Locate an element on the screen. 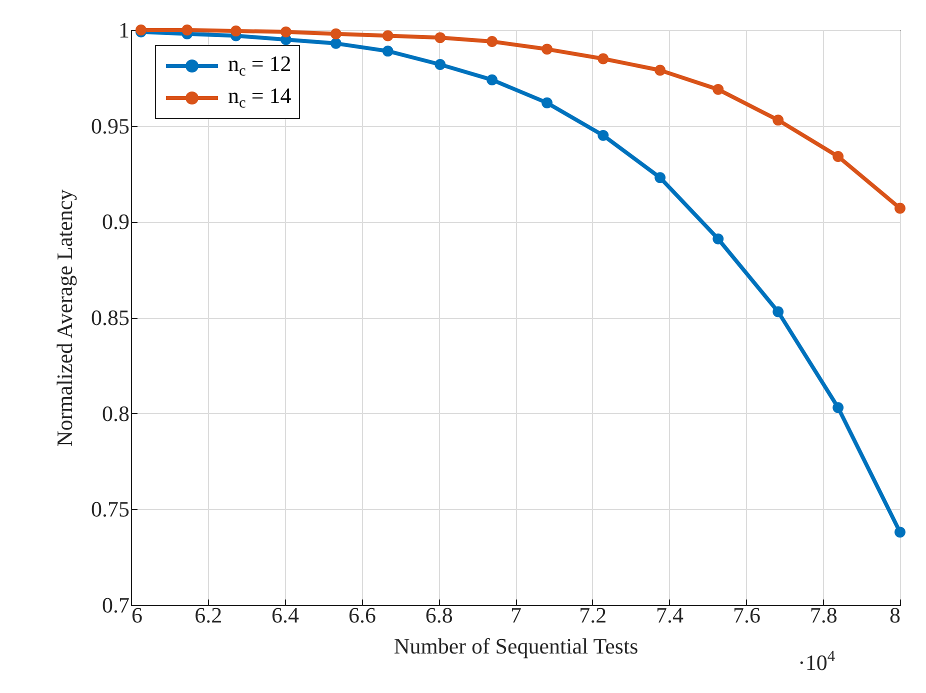 The width and height of the screenshot is (926, 693). x-tick-label: 6.8 is located at coordinates (439, 615).